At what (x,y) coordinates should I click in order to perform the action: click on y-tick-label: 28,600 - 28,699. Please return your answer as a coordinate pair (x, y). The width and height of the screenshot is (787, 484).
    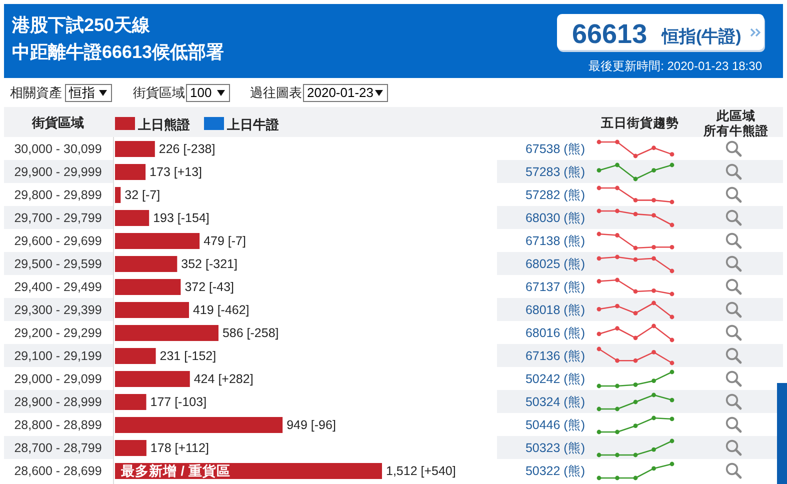
    Looking at the image, I should click on (58, 471).